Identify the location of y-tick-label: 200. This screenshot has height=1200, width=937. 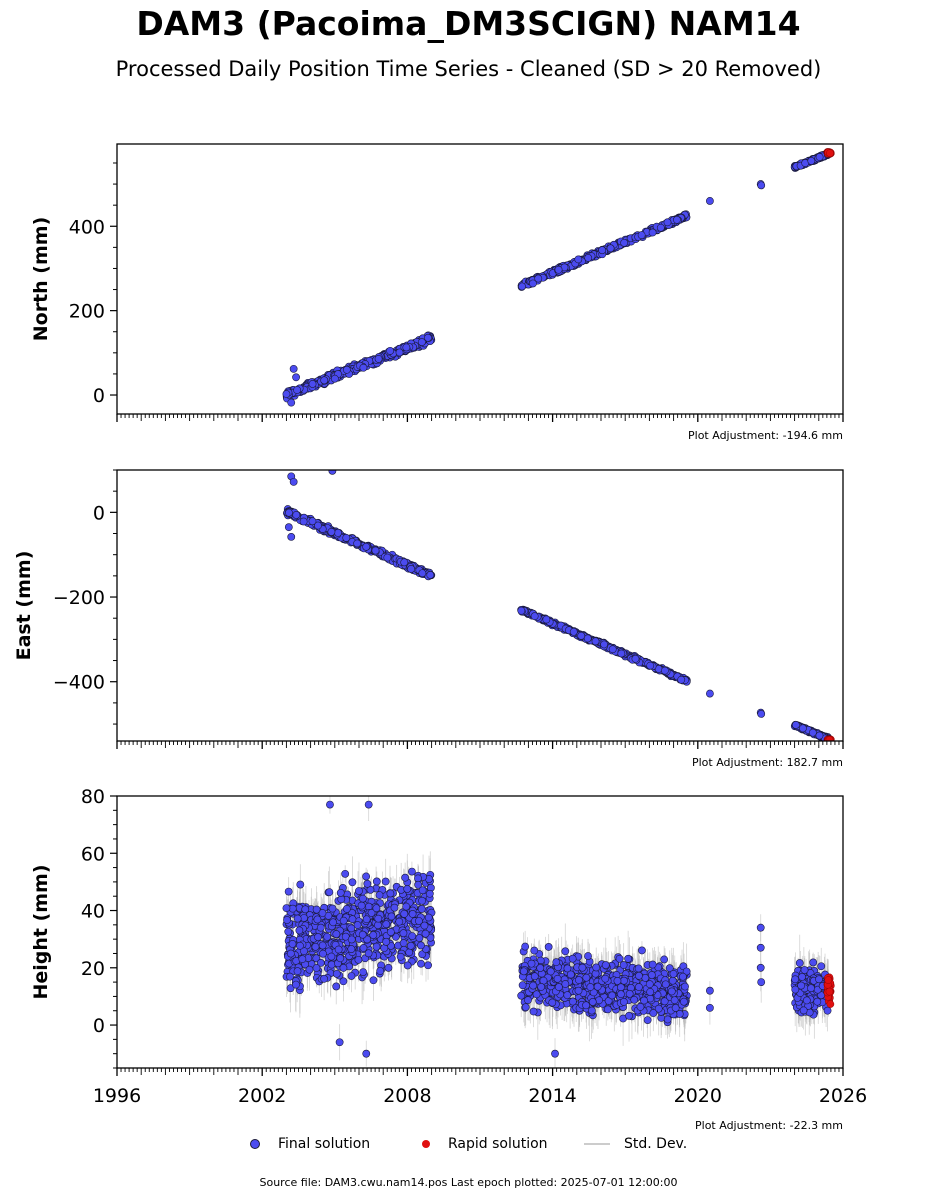
(87, 312).